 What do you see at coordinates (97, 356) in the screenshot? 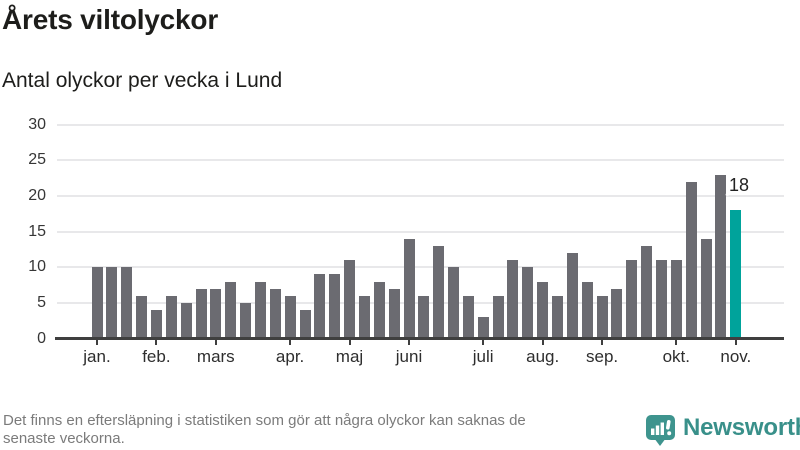
I see `x-axis-label-jan: jan.` at bounding box center [97, 356].